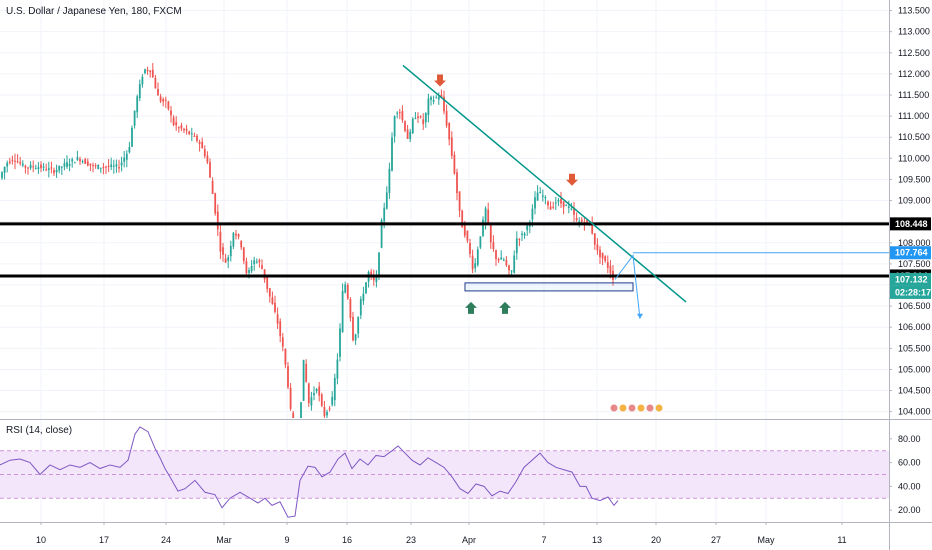  What do you see at coordinates (309, 472) in the screenshot?
I see `rsi-line` at bounding box center [309, 472].